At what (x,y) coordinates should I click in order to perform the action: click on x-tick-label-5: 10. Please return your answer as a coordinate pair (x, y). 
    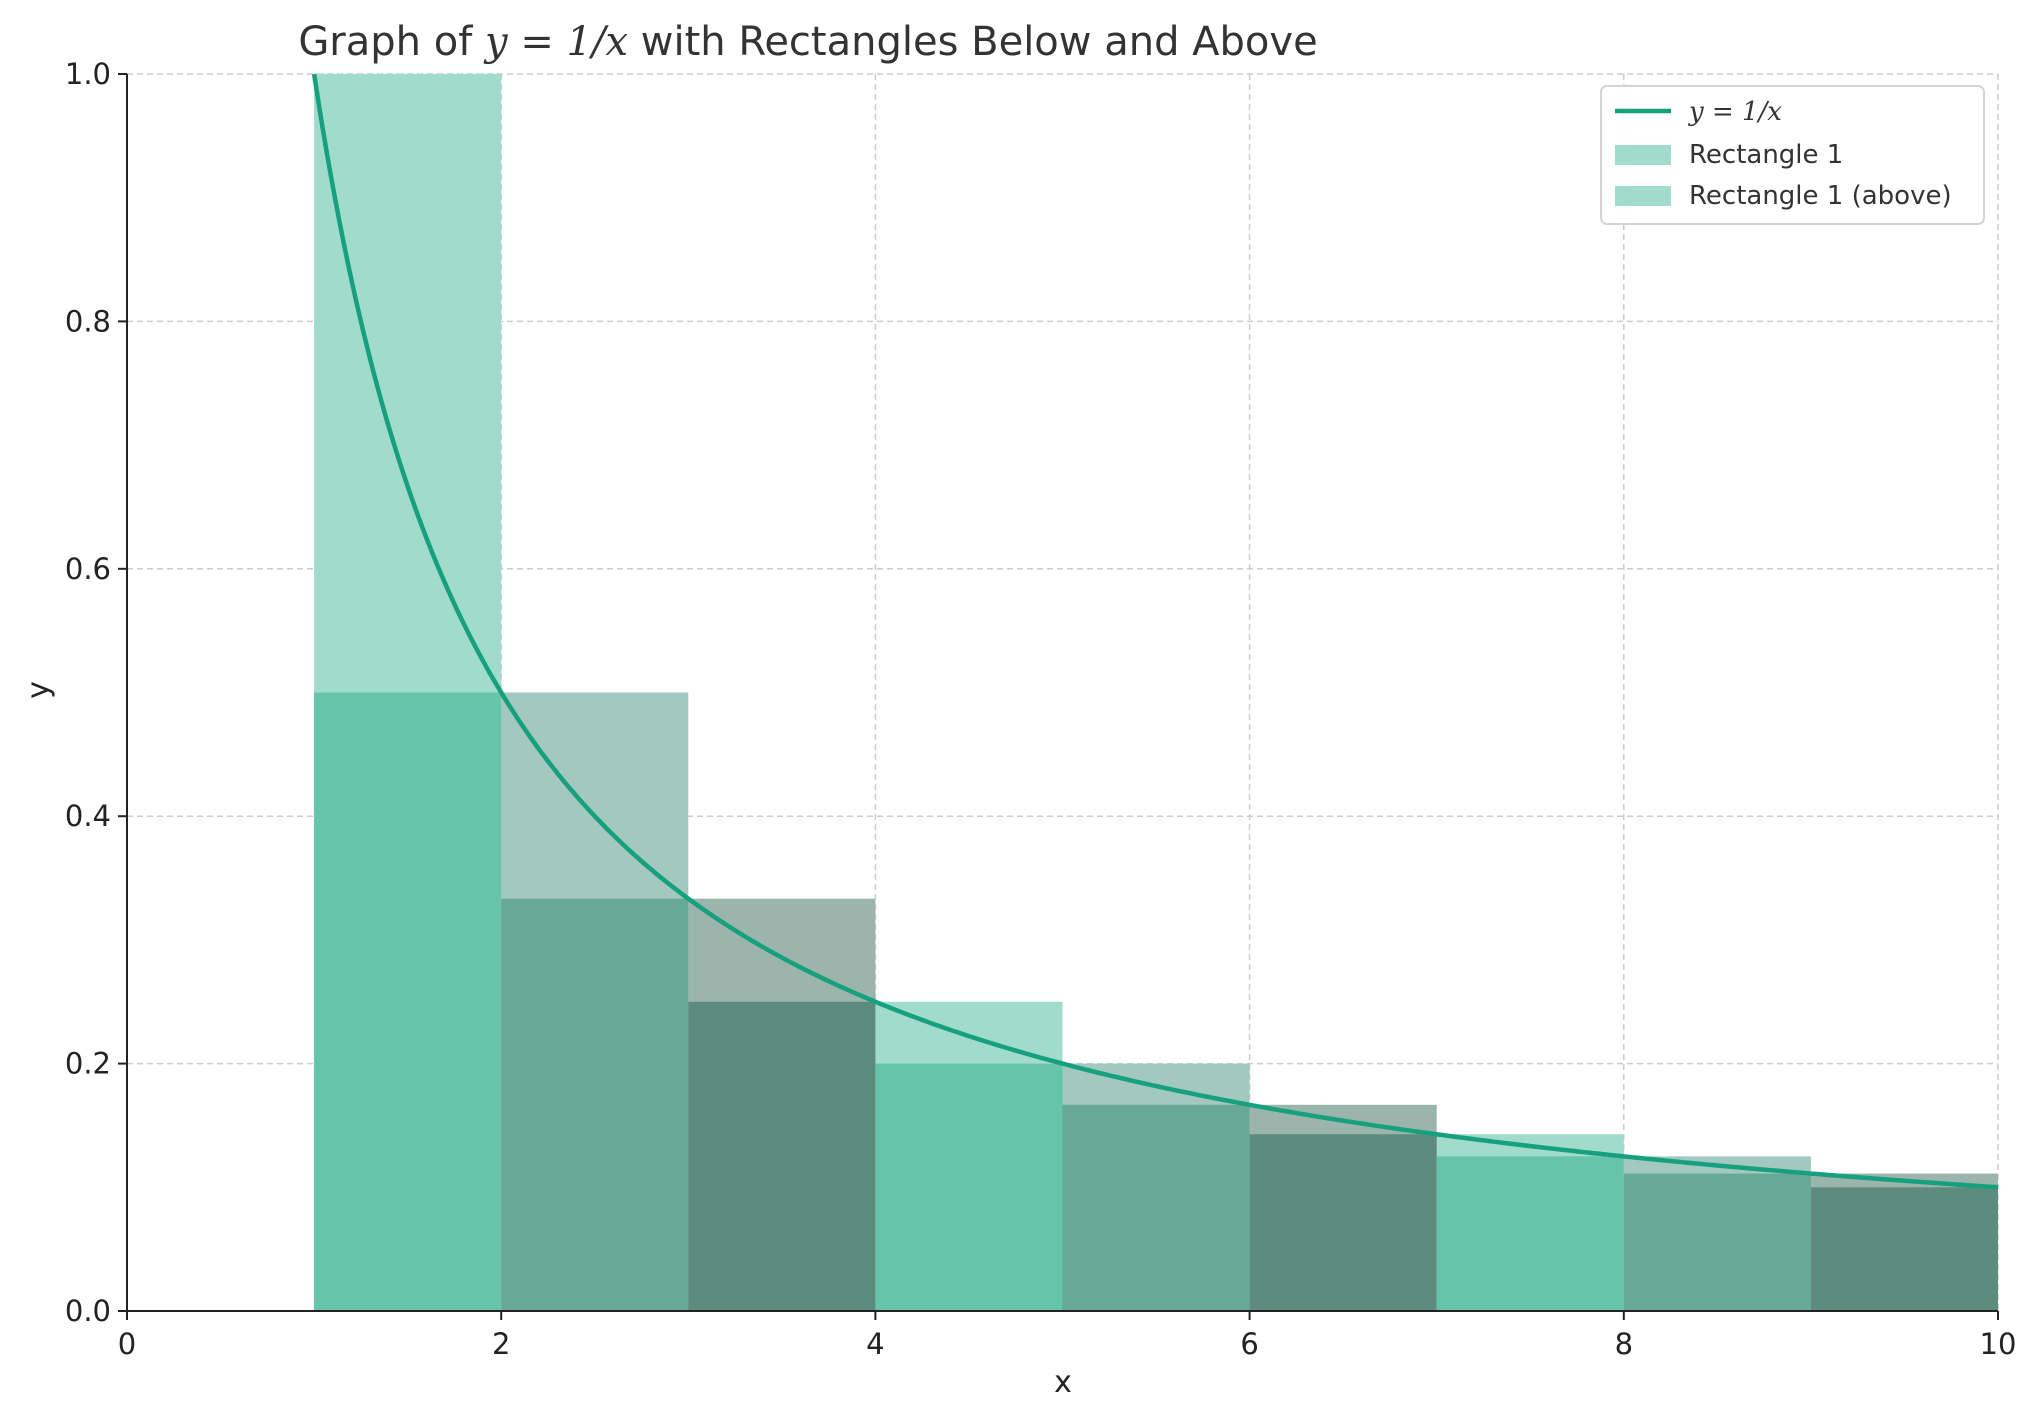
    Looking at the image, I should click on (1998, 1344).